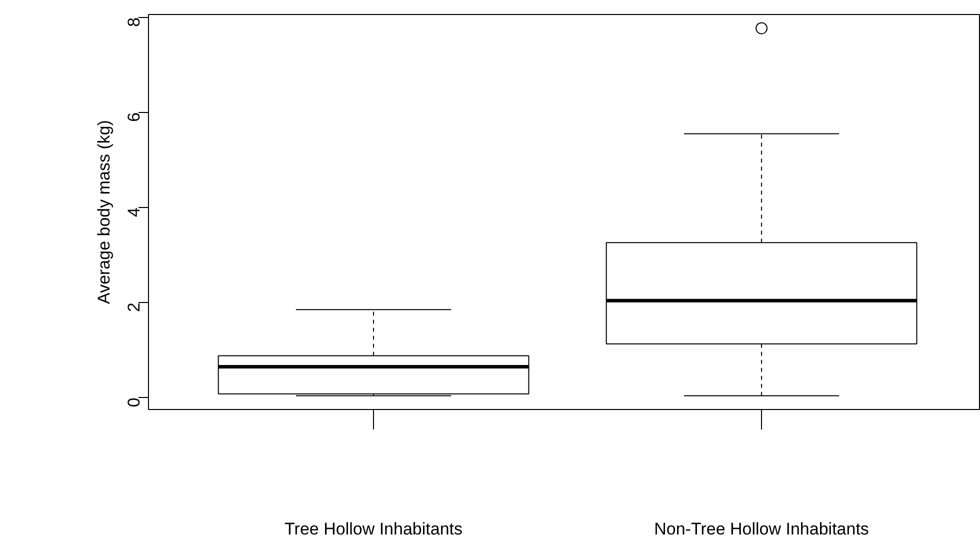 The height and width of the screenshot is (554, 980). What do you see at coordinates (134, 22) in the screenshot?
I see `y-tick-label: 8` at bounding box center [134, 22].